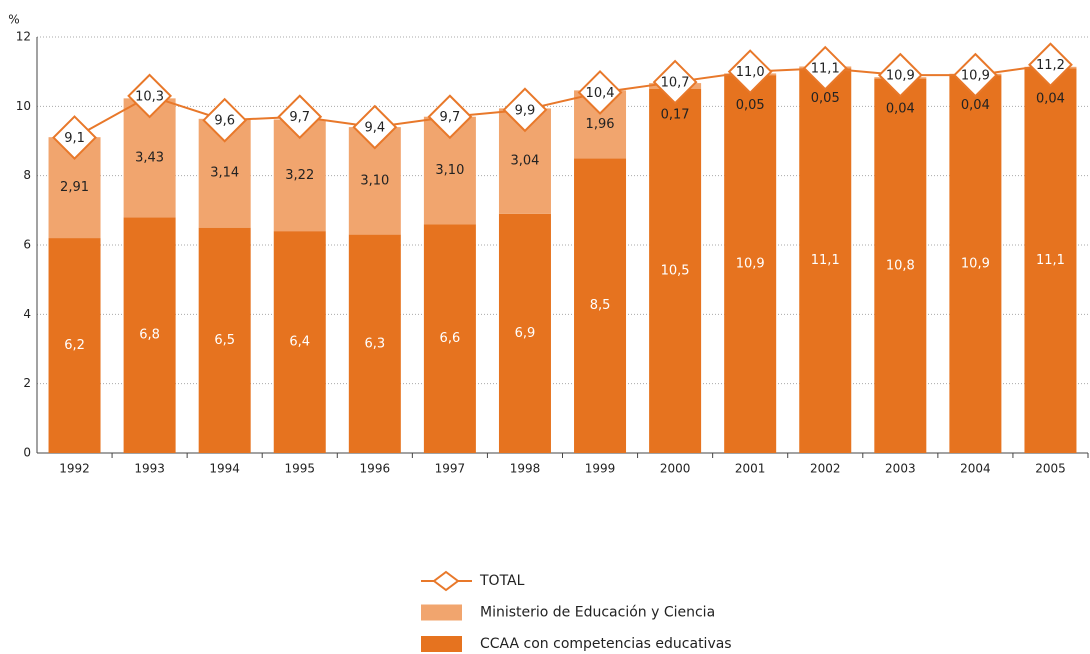  Describe the element at coordinates (23, 106) in the screenshot. I see `y-tick-label: 10` at that location.